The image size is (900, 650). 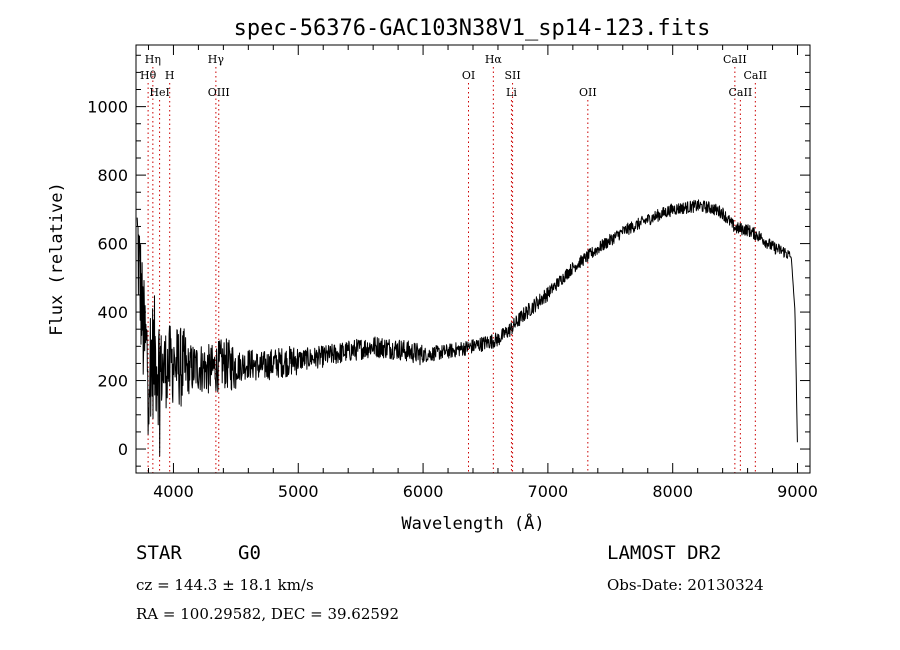 What do you see at coordinates (216, 59) in the screenshot?
I see `spectral-line-label: Hγ` at bounding box center [216, 59].